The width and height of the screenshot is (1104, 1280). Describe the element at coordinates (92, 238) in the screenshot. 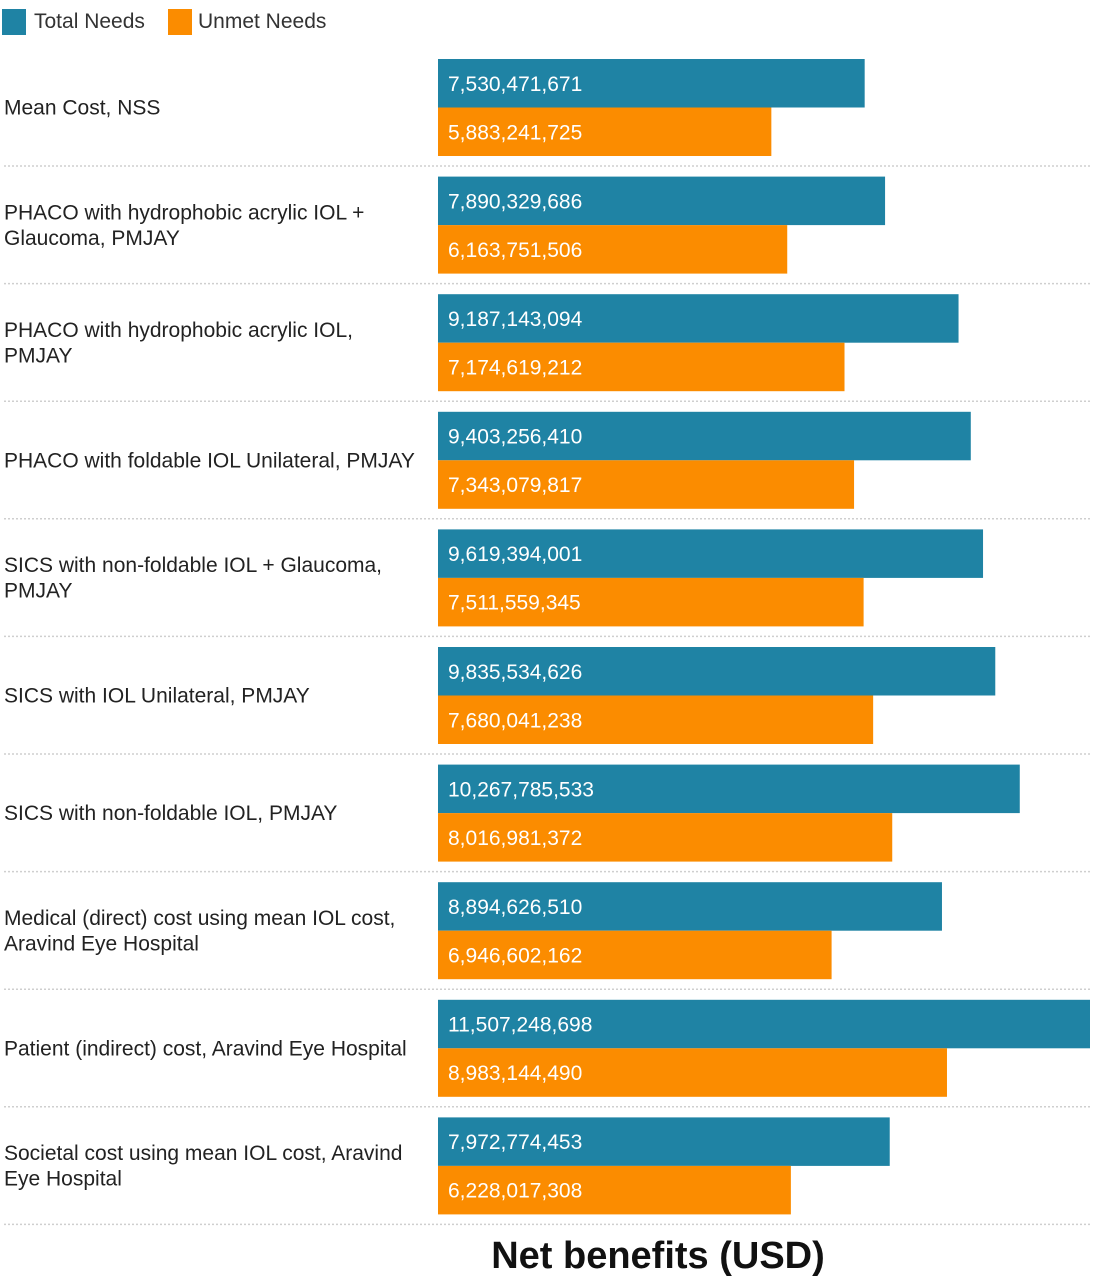

I see `category-label-line: Glaucoma, PMJAY` at that location.